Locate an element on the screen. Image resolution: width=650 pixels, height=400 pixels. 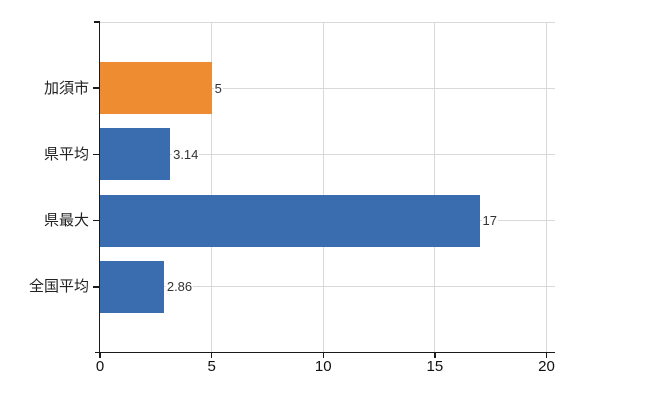
x-axis-line is located at coordinates (325, 352).